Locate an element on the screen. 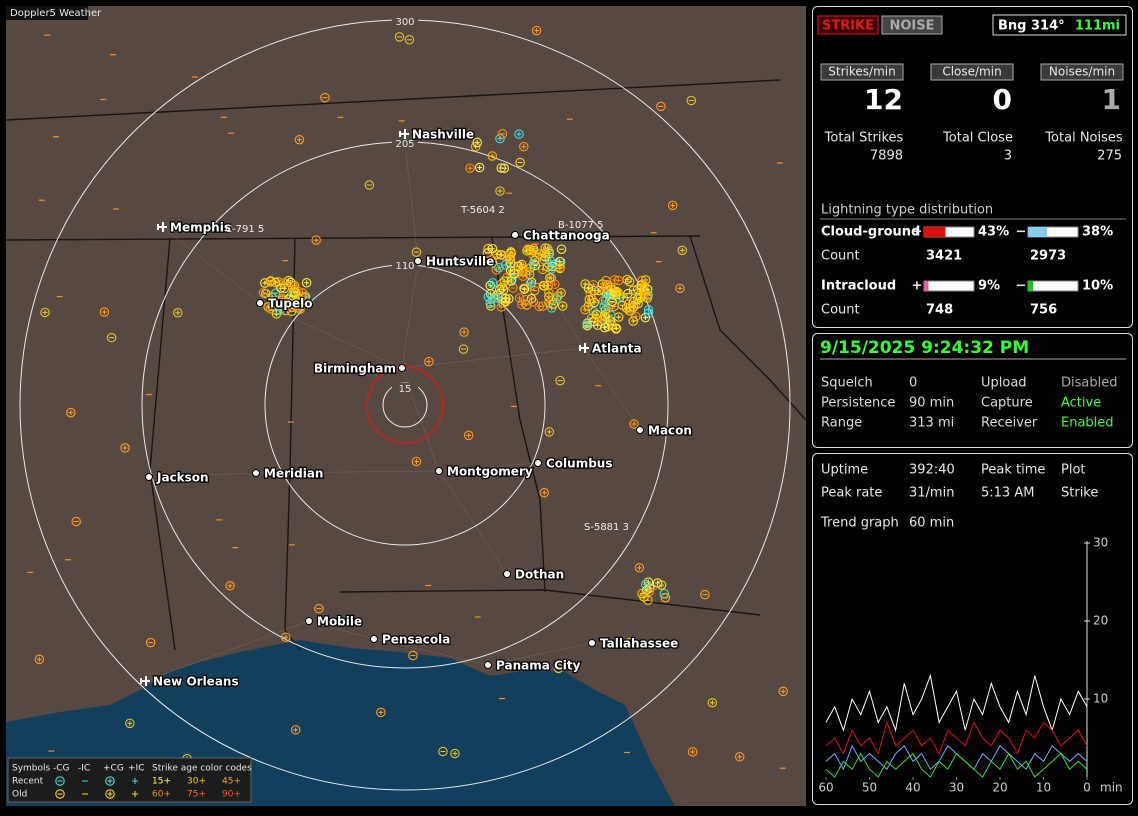 This screenshot has width=1138, height=816. rate-value: 1 is located at coordinates (1111, 99).